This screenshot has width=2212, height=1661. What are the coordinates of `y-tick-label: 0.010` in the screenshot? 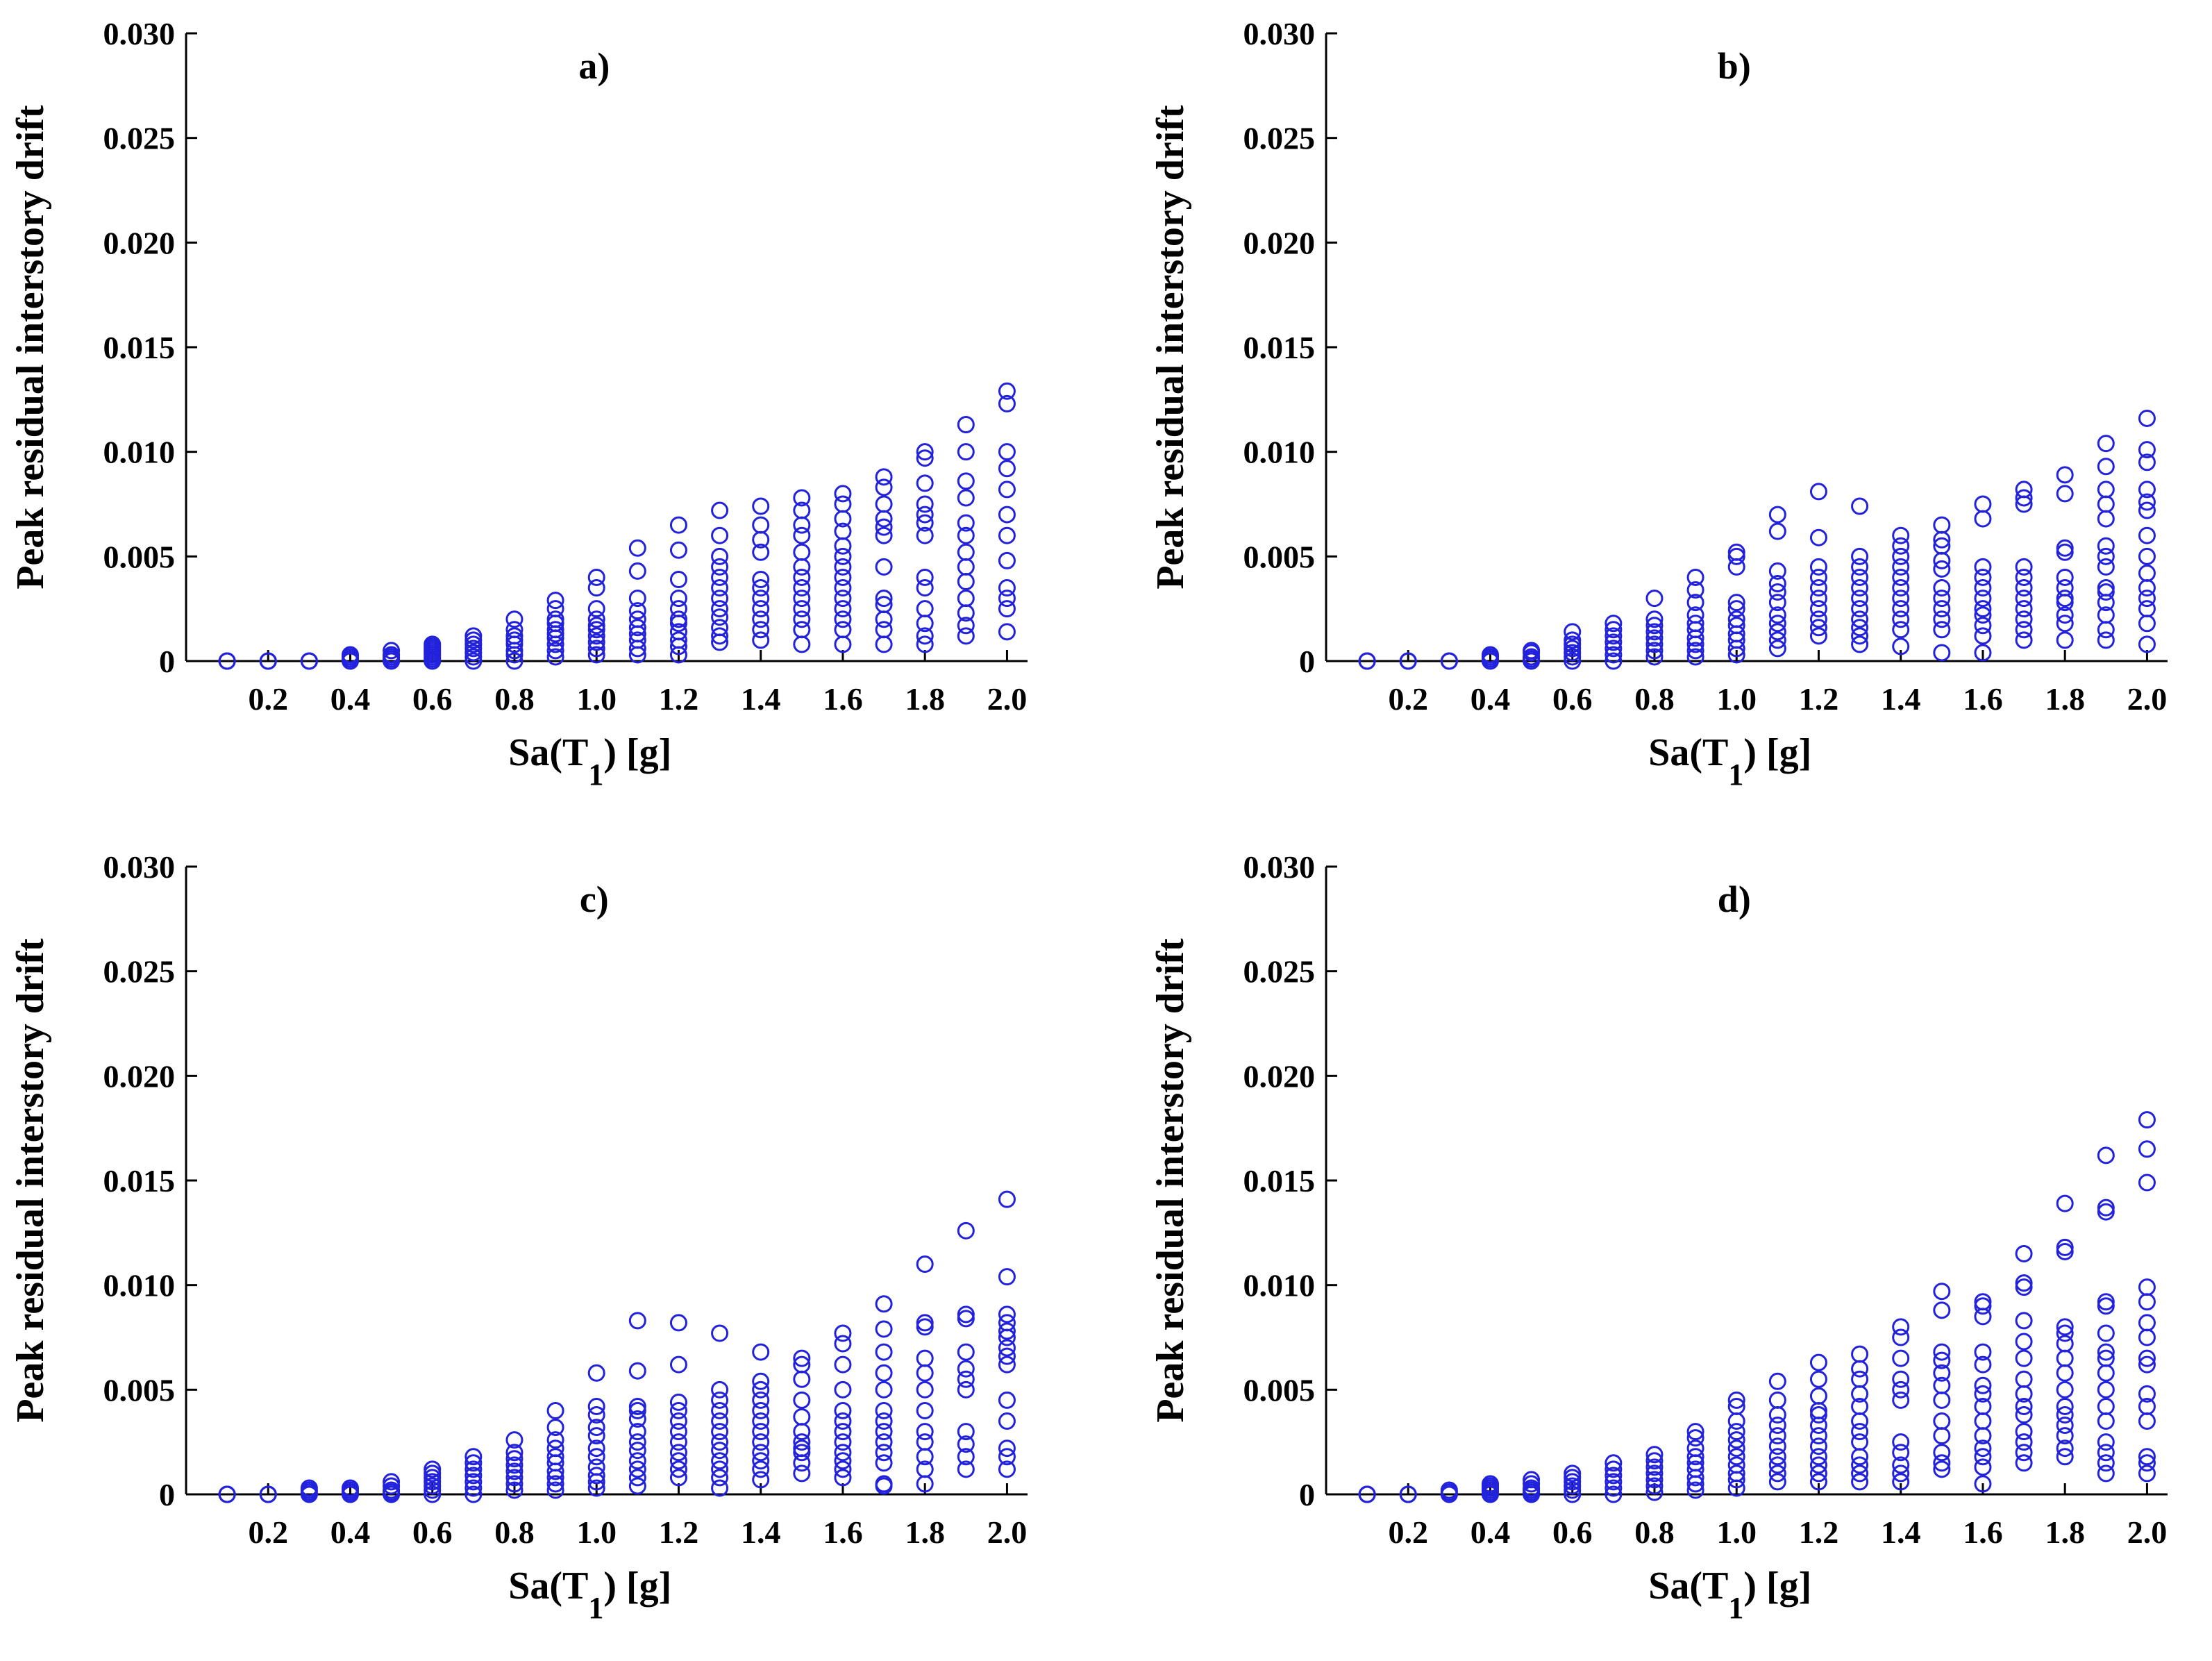 It's located at (1279, 1285).